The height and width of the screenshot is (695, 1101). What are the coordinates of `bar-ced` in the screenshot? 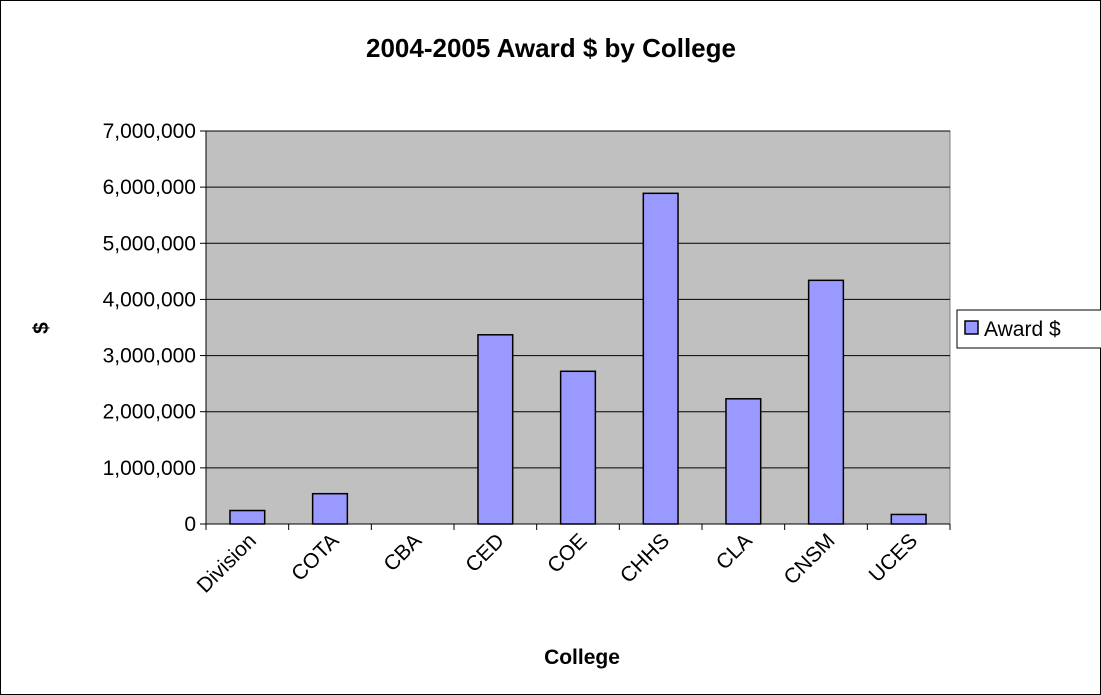 It's located at (495, 429).